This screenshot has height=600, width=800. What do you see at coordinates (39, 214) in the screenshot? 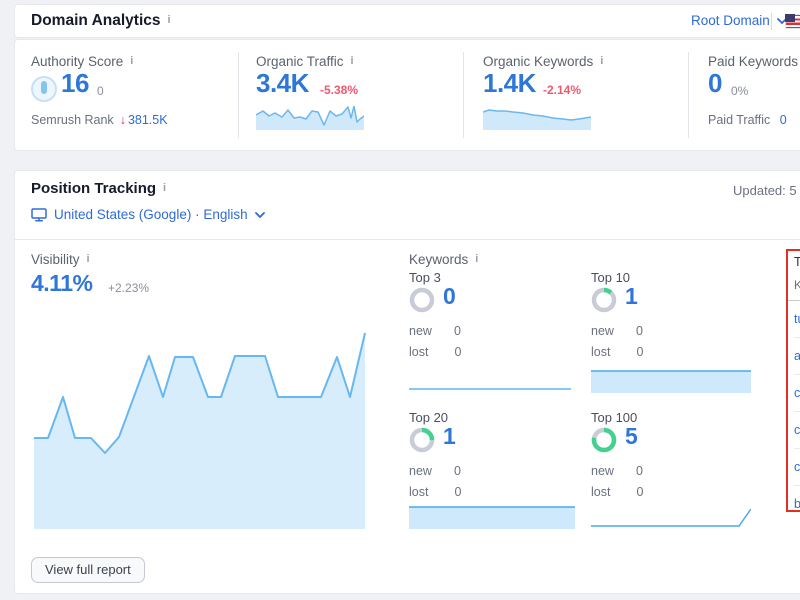
I see `desktop-icon` at bounding box center [39, 214].